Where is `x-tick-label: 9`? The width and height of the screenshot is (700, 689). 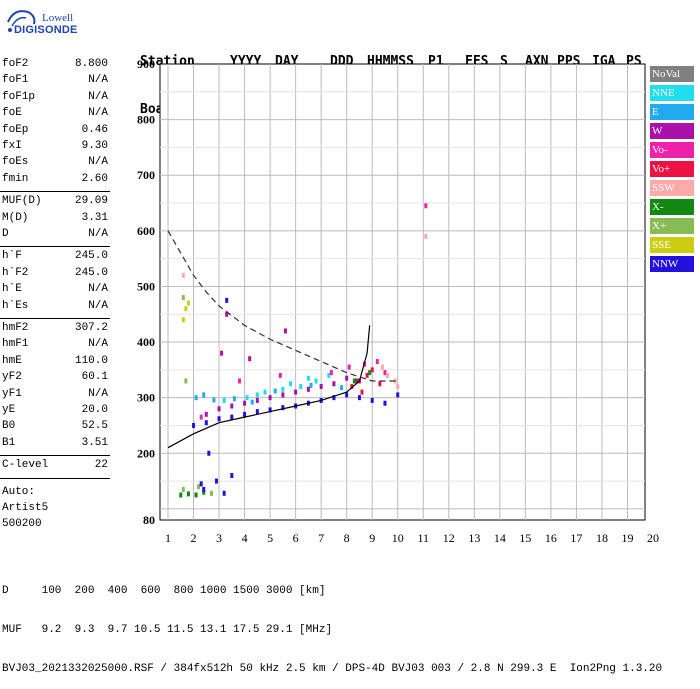 x-tick-label: 9 is located at coordinates (372, 538).